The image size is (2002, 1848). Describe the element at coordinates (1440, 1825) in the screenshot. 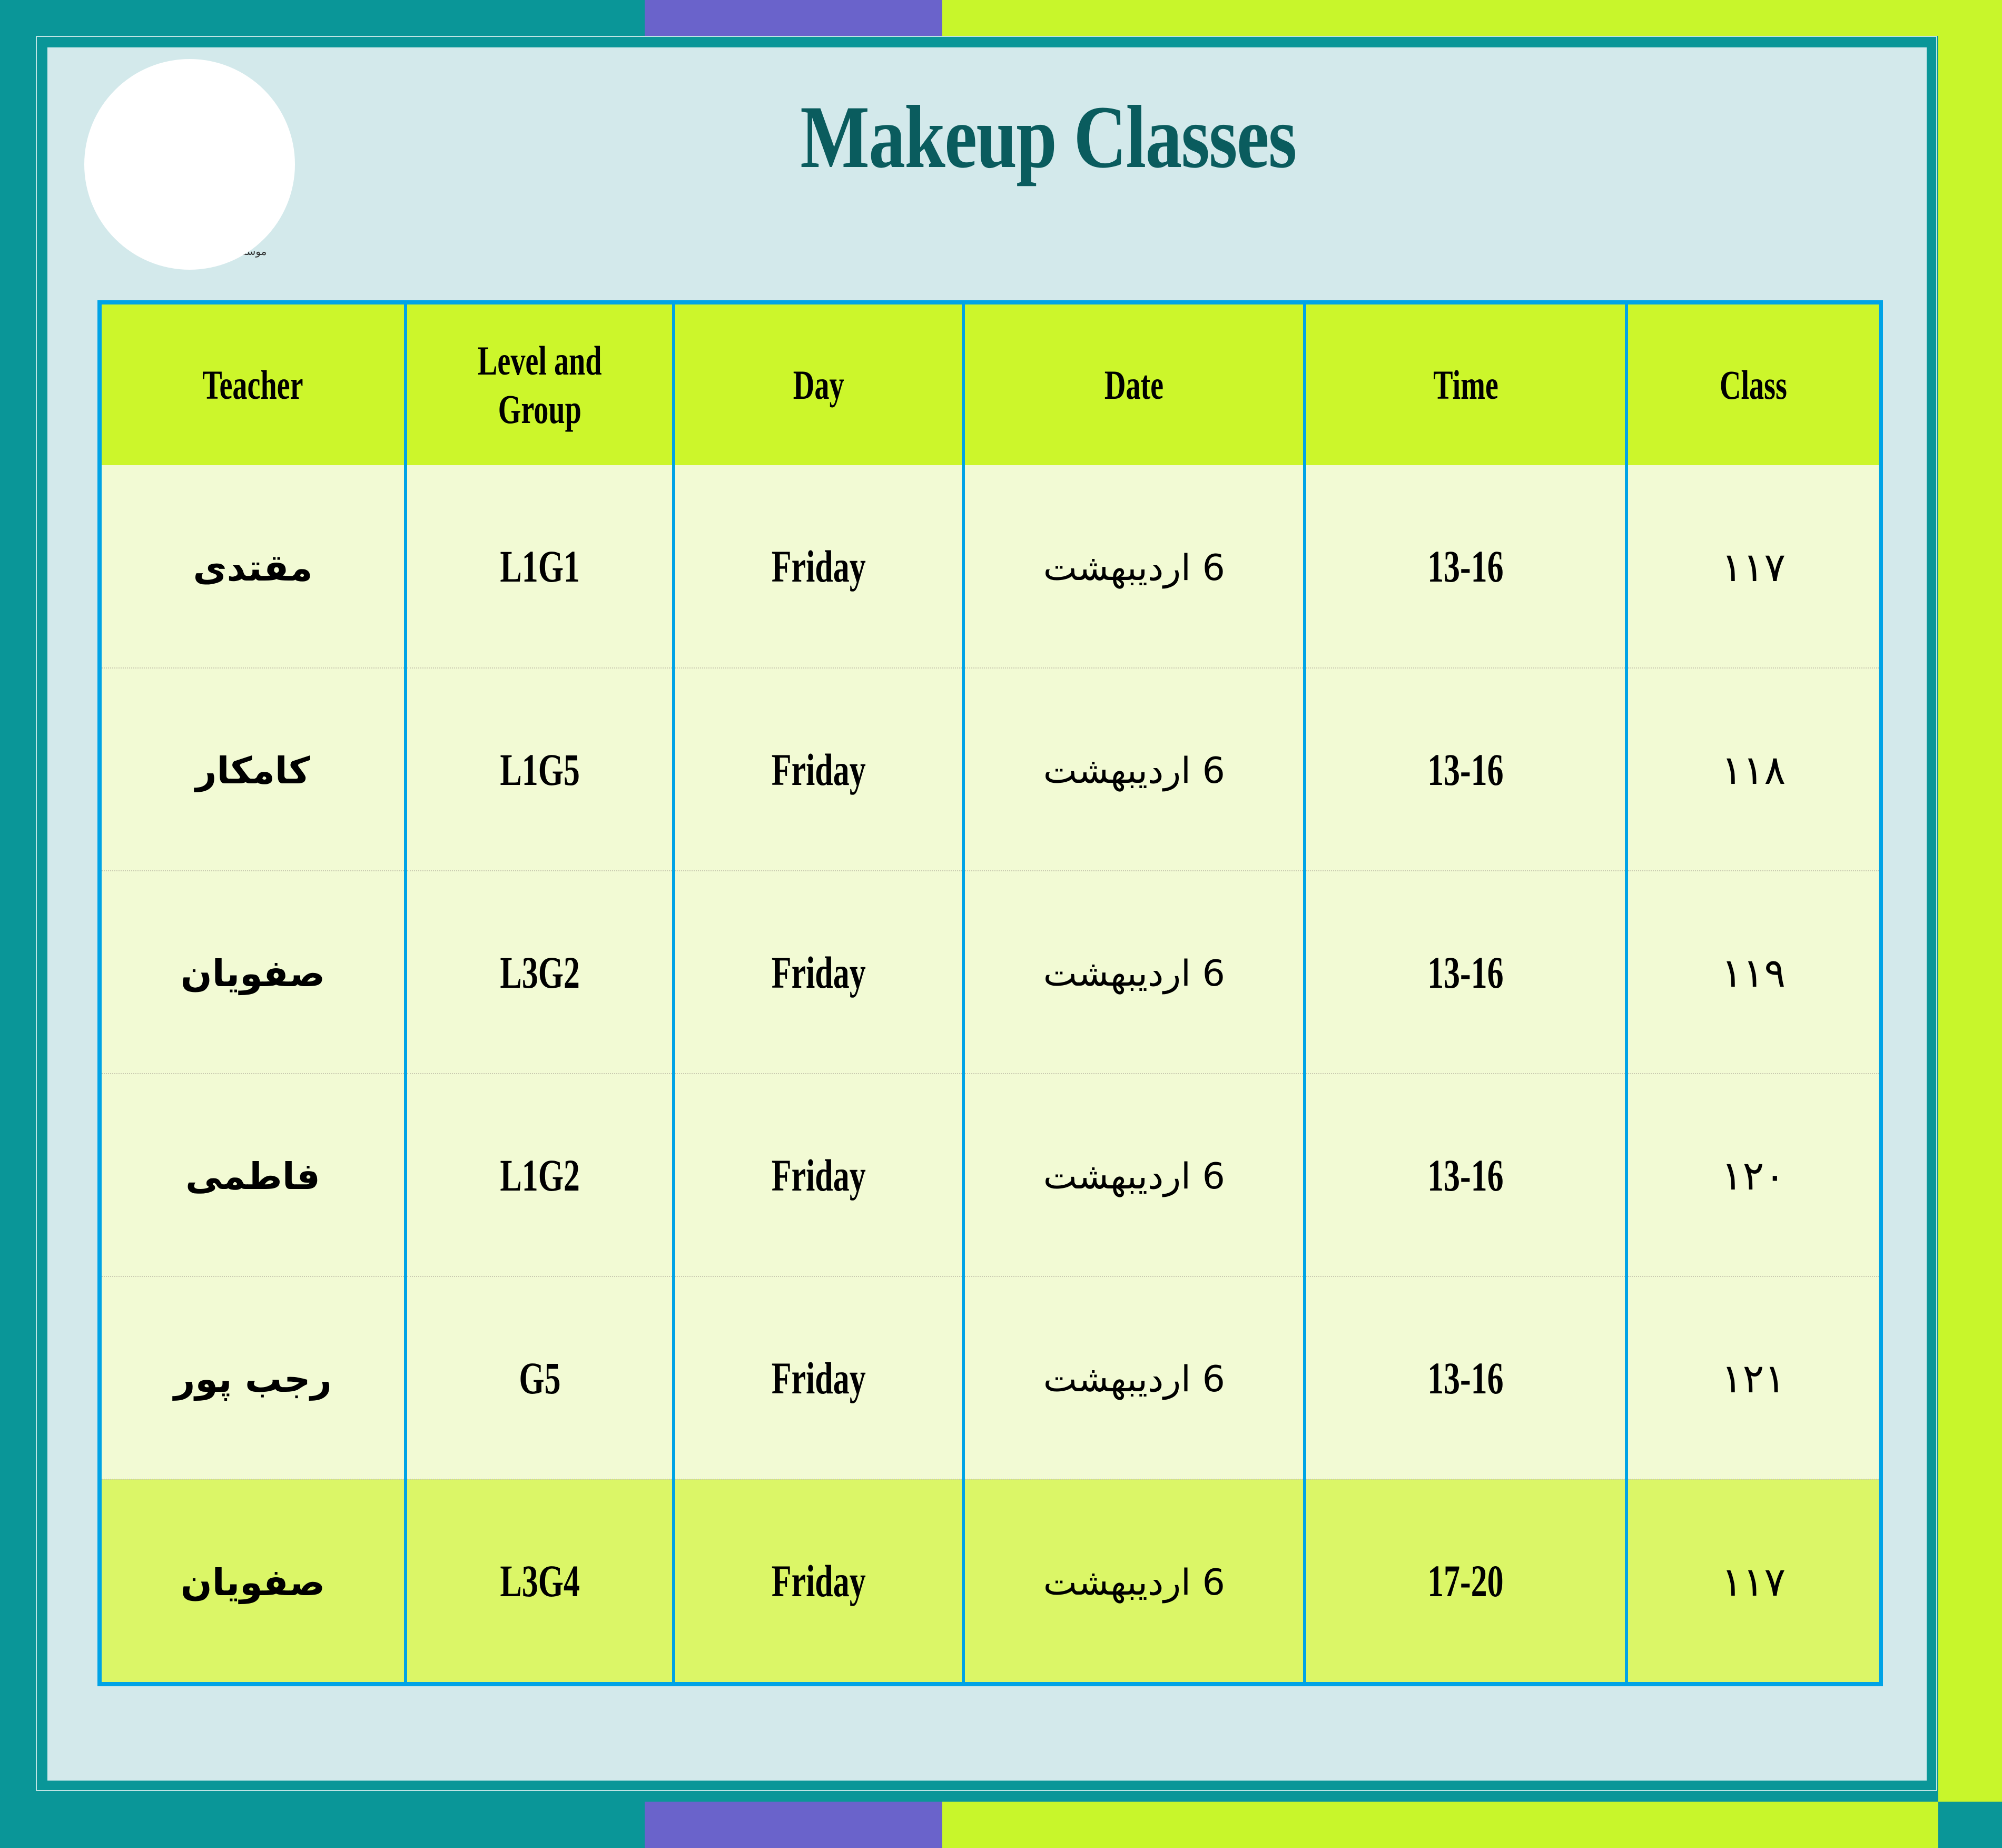

I see `accent-block-bottom-lime` at that location.